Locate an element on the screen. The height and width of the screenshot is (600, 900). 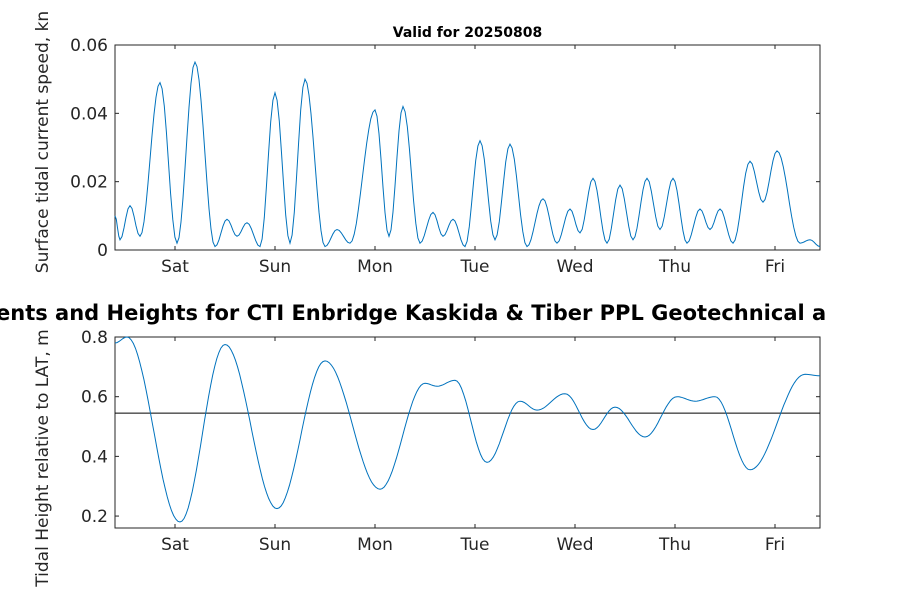
chart-title: Valid for 20250808 is located at coordinates (467, 33).